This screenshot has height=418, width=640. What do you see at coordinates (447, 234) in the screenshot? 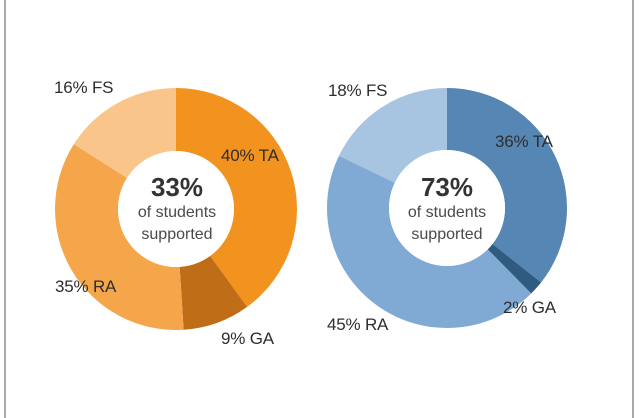
I see `center-text-line2-right: supported` at bounding box center [447, 234].